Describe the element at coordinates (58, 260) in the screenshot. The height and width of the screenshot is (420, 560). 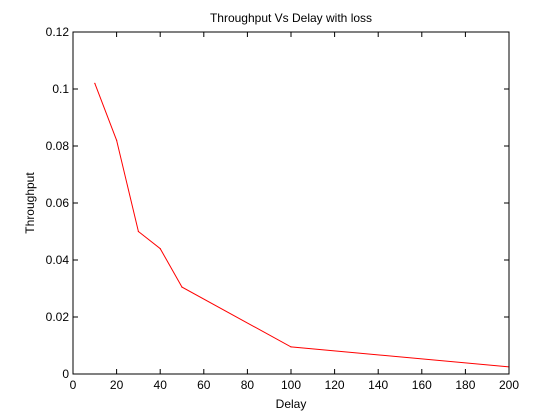
I see `y-tick-label: 0.04` at that location.